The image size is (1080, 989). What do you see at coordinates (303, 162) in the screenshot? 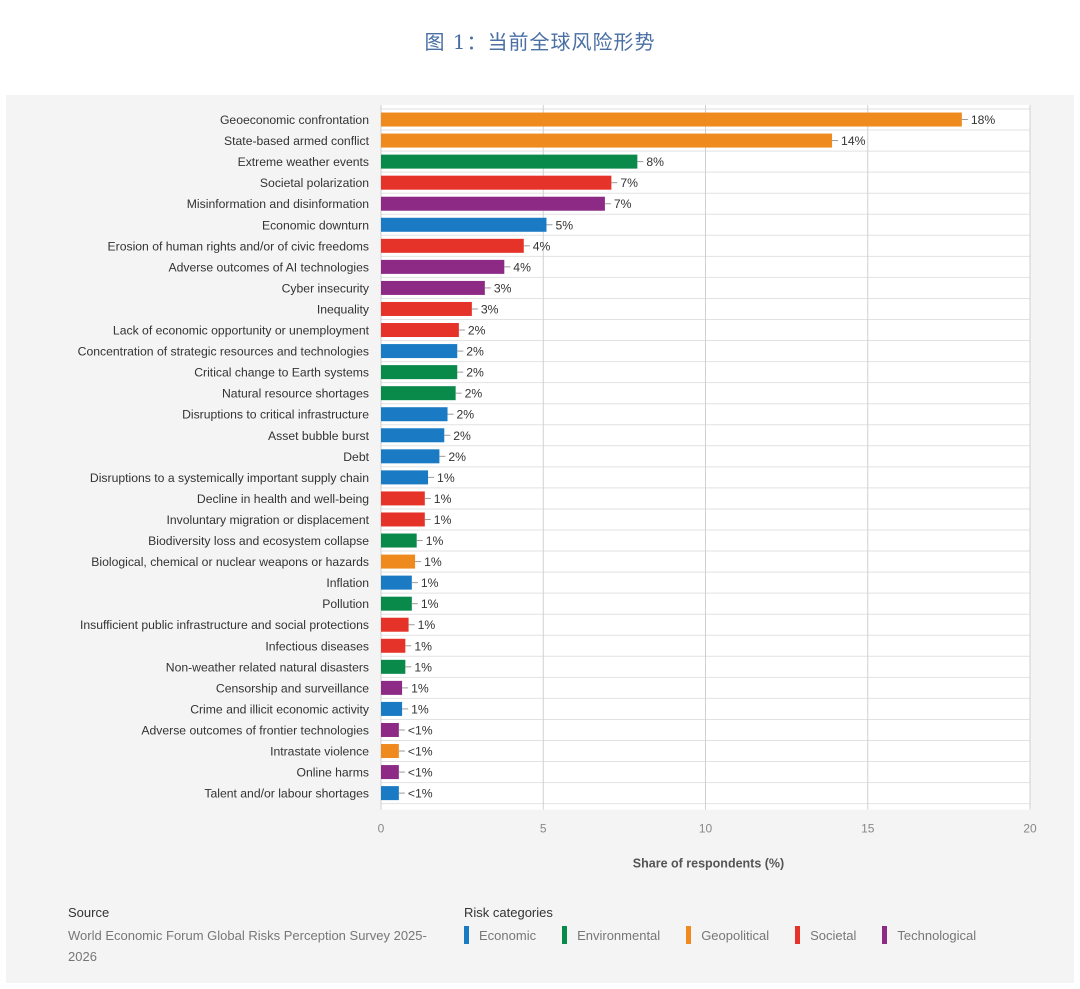
I see `category-label: Extreme weather events` at bounding box center [303, 162].